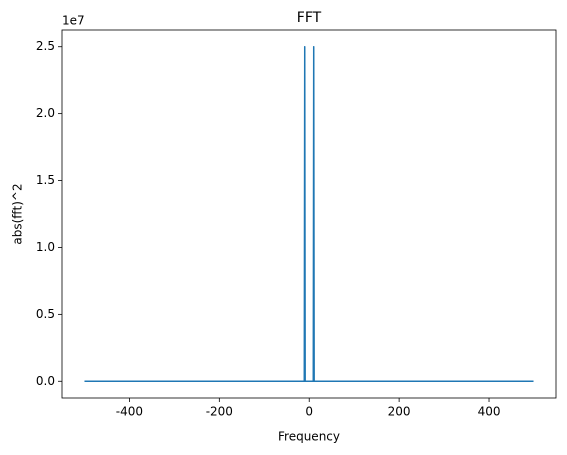 The image size is (567, 455). What do you see at coordinates (489, 412) in the screenshot?
I see `x-tick-label: 400` at bounding box center [489, 412].